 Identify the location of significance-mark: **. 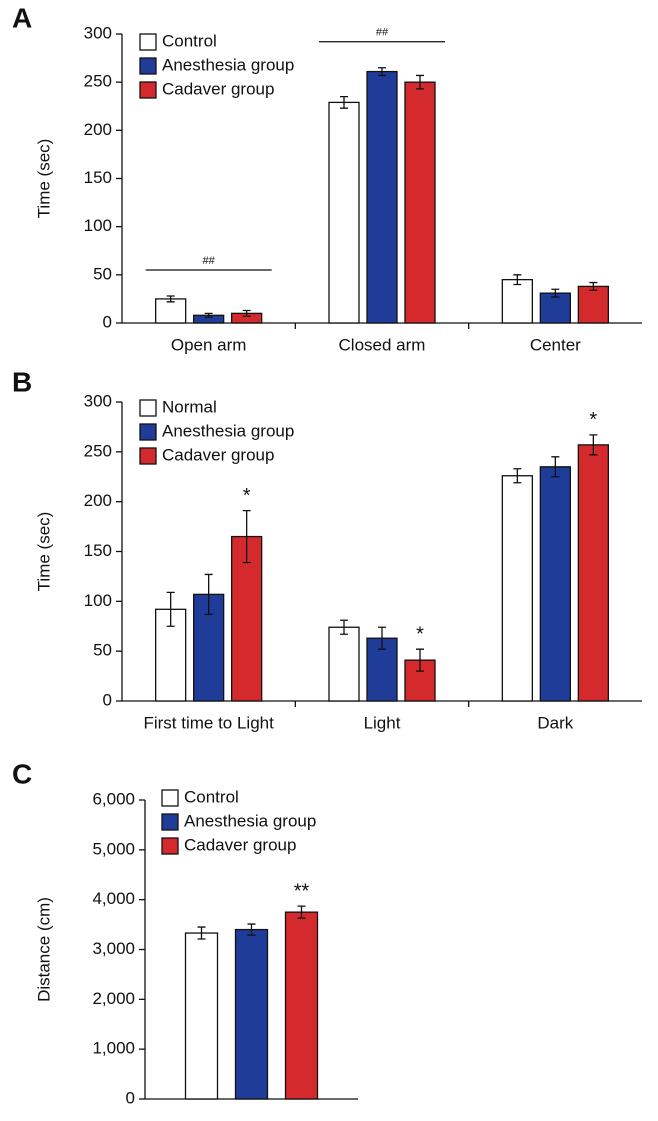
(302, 891).